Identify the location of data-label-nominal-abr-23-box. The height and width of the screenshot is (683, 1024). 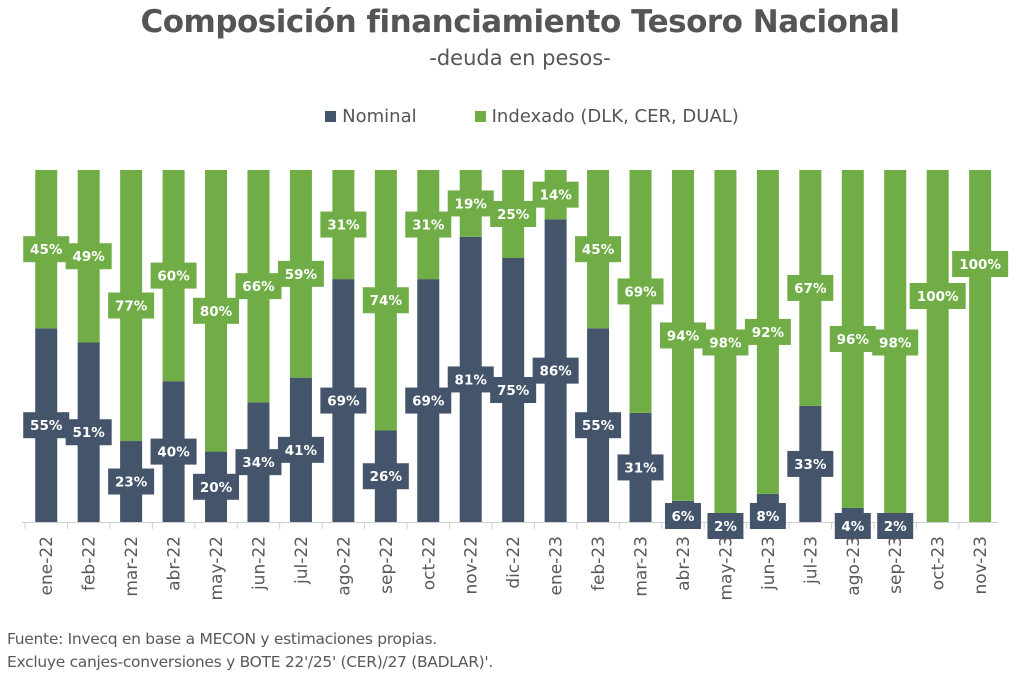
(682, 516).